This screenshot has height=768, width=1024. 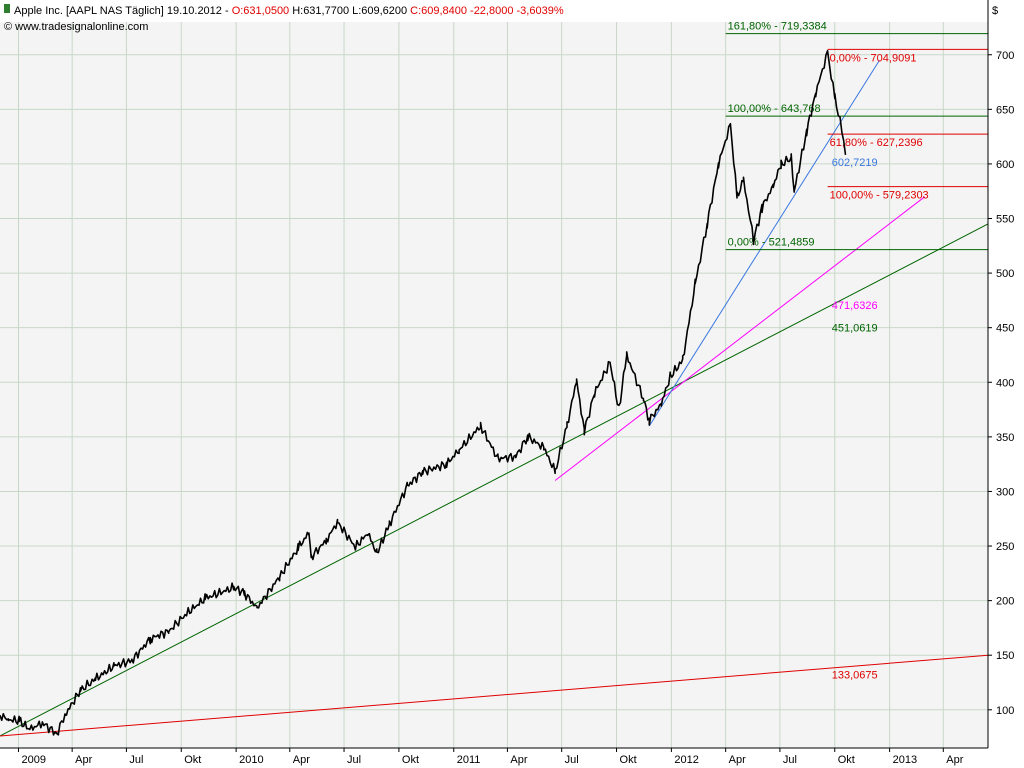 I want to click on y-tick-label: 600, so click(x=1005, y=165).